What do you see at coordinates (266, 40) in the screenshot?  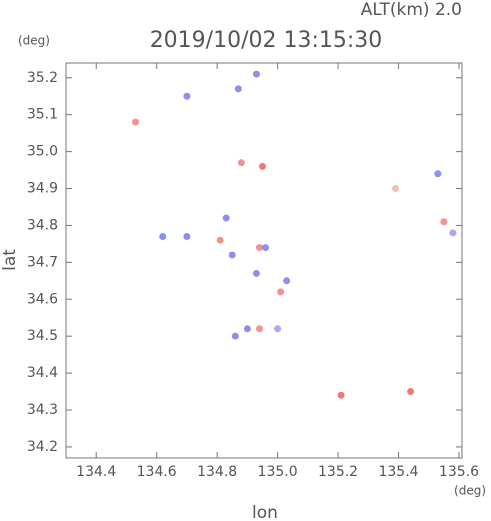 I see `chart-title: 2019/10/02 13:15:30` at bounding box center [266, 40].